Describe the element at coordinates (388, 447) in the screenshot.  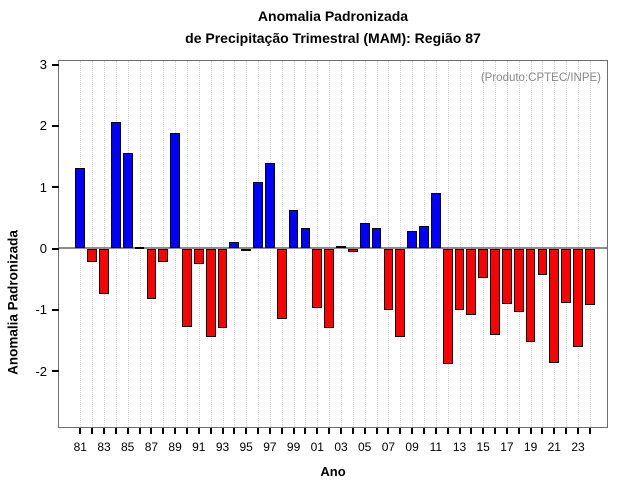
I see `x-tick-label-07: 07` at that location.